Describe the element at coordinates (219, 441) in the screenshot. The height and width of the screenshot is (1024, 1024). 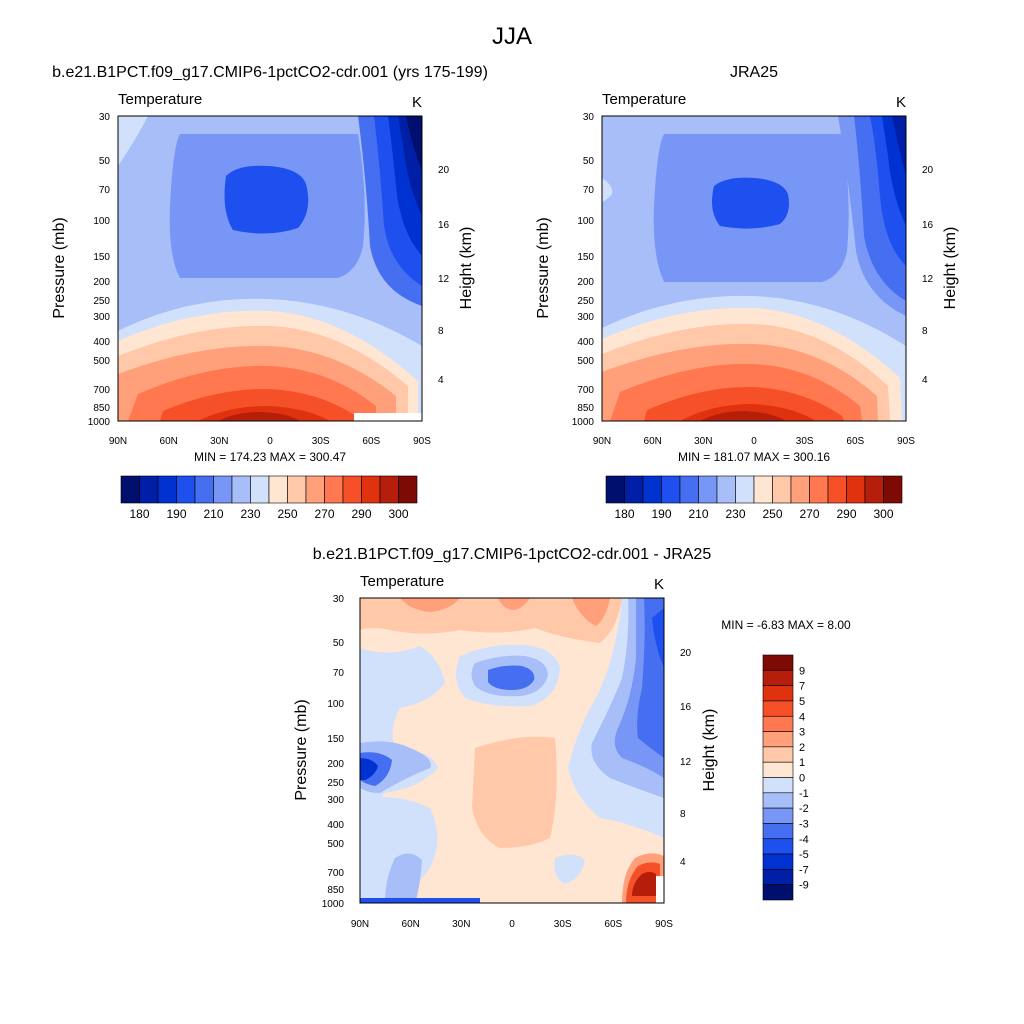
I see `xtick-label: 30N` at that location.